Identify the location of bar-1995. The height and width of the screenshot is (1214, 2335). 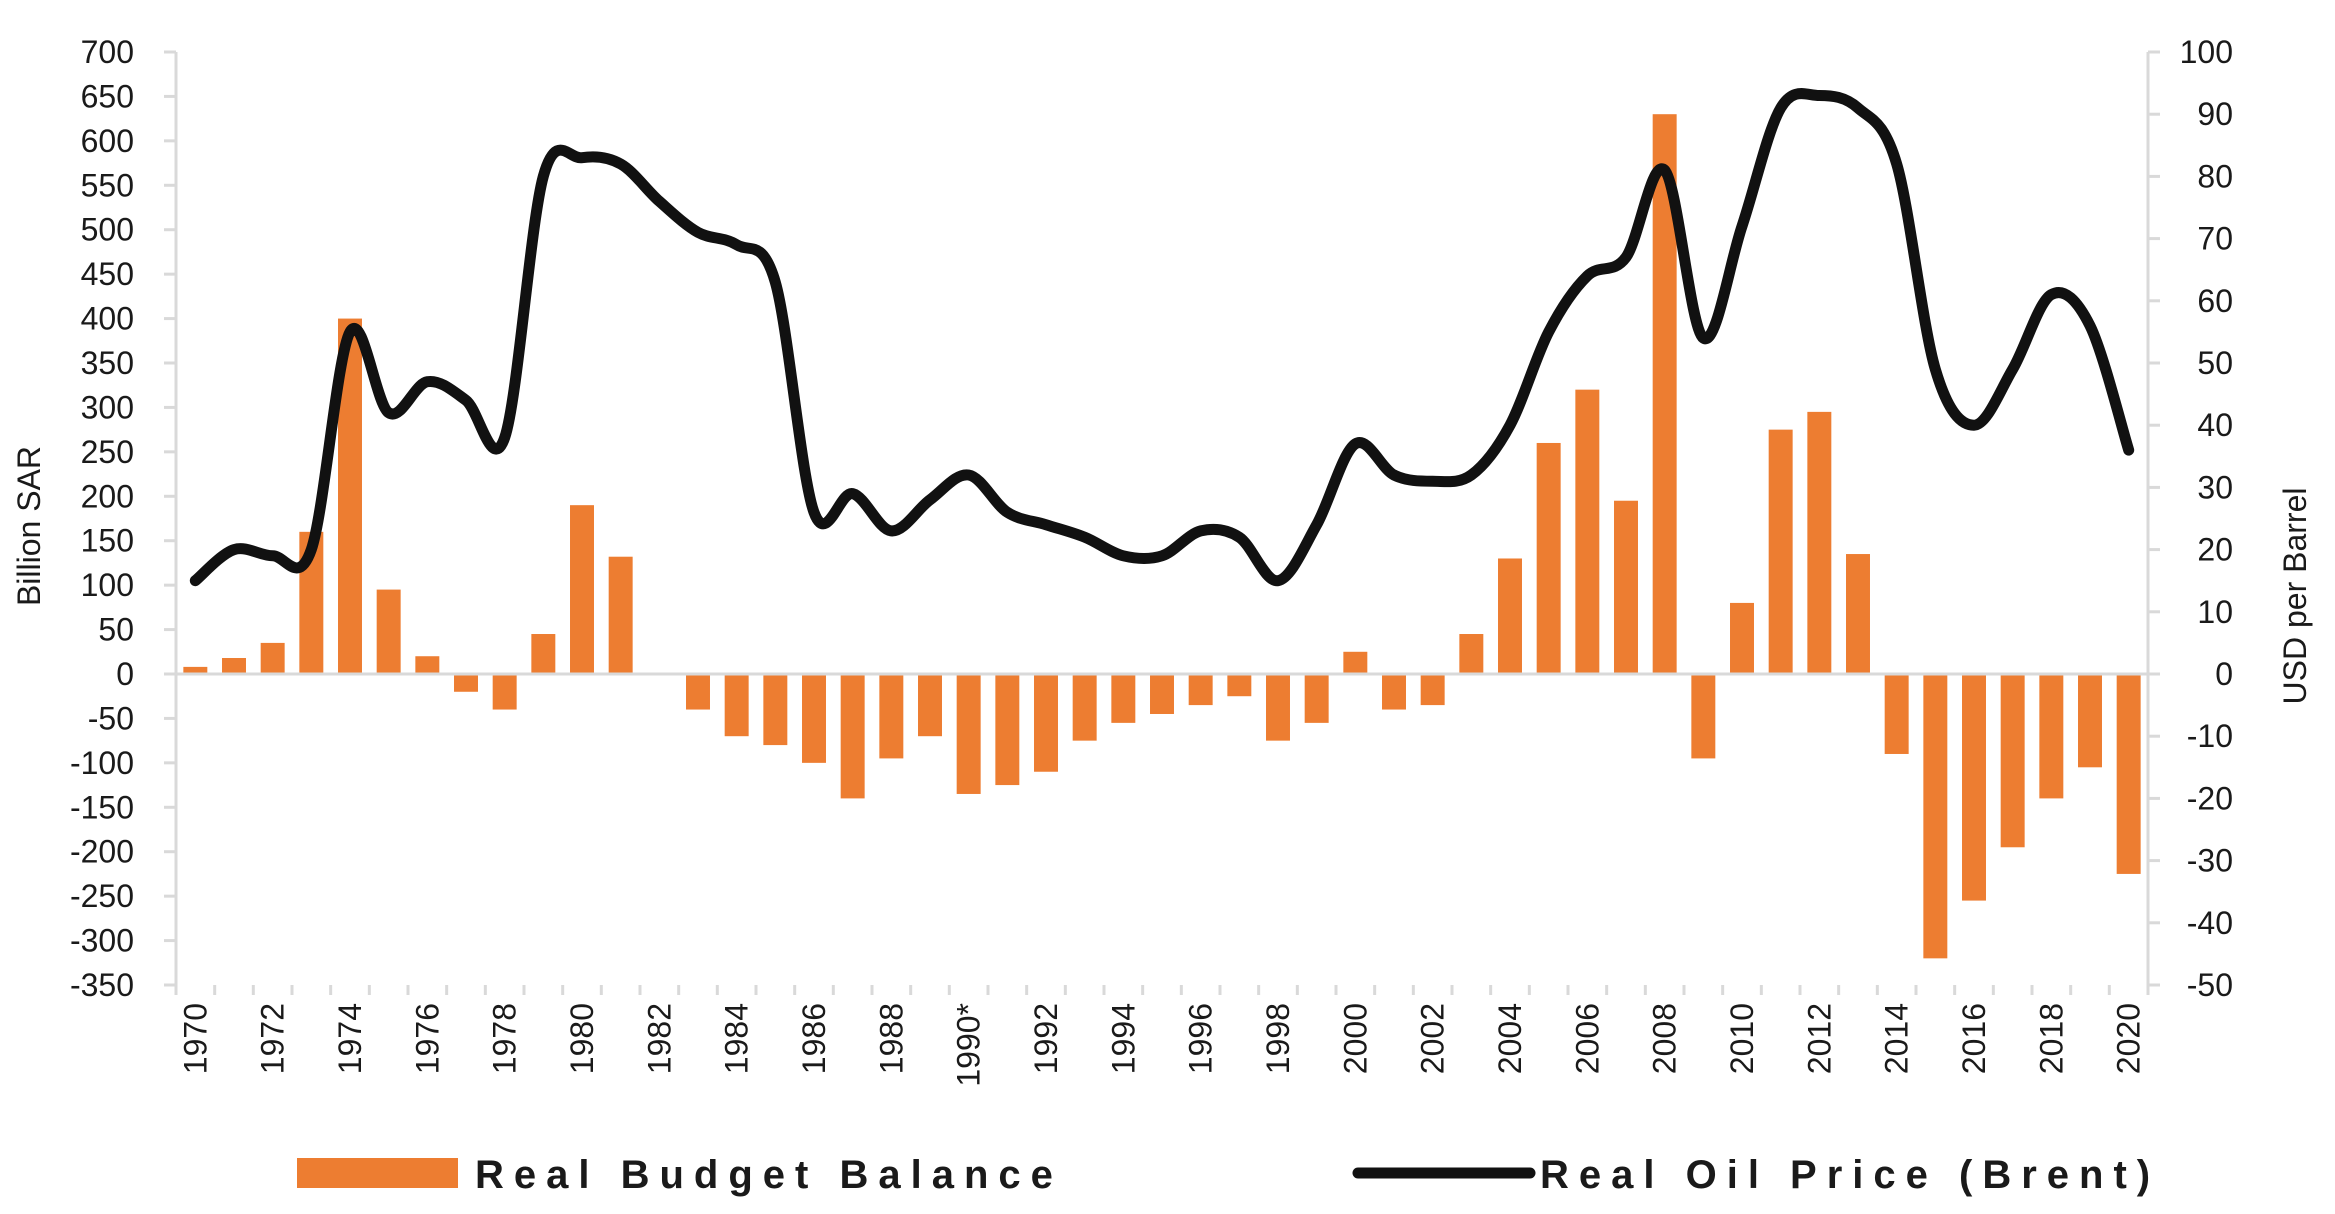
(1162, 694).